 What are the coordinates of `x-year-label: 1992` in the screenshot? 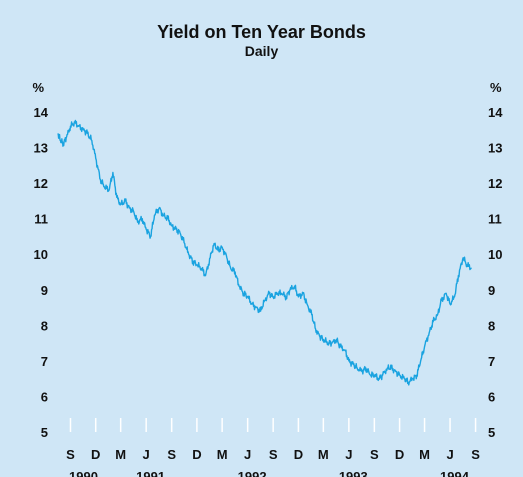 It's located at (252, 473).